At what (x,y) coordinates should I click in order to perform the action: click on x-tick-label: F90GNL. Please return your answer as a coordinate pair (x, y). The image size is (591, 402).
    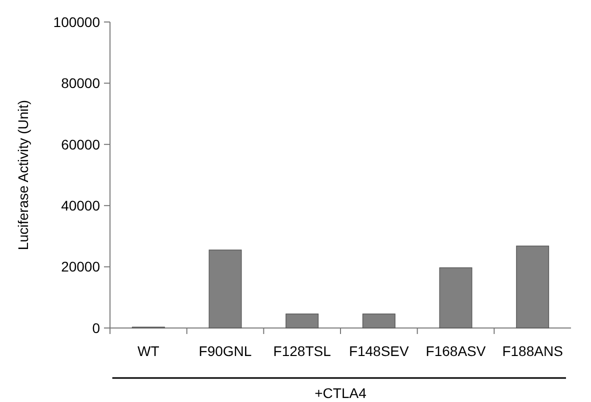
    Looking at the image, I should click on (225, 351).